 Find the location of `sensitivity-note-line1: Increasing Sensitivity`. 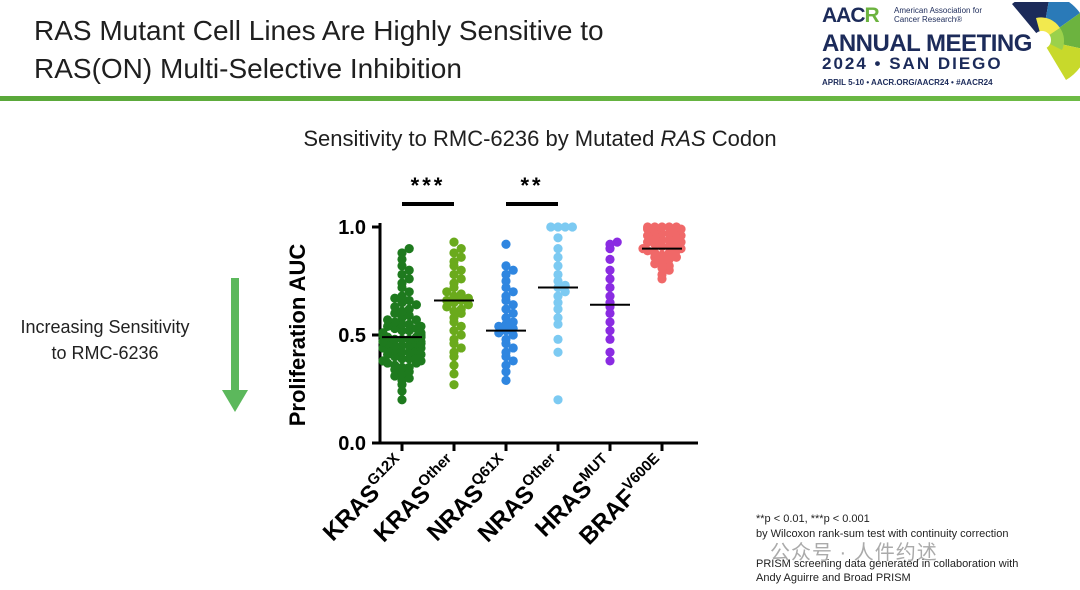

sensitivity-note-line1: Increasing Sensitivity is located at coordinates (105, 327).